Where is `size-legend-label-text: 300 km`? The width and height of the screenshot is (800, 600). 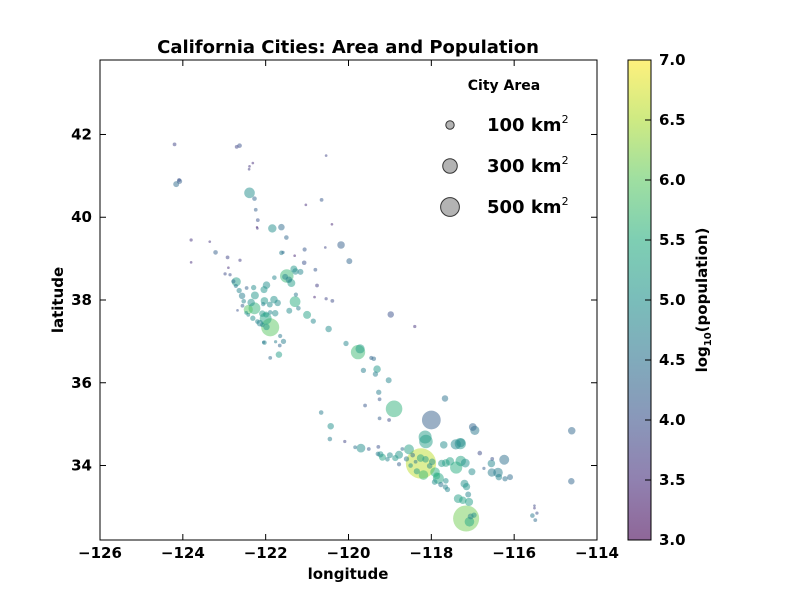 size-legend-label-text: 300 km is located at coordinates (524, 166).